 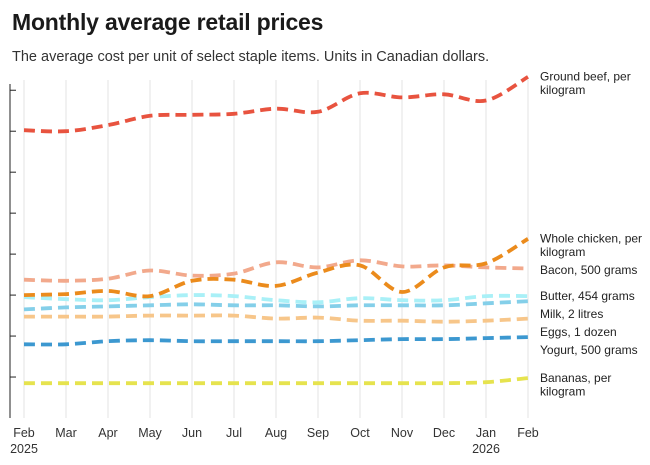 I want to click on x-tick-label: Nov, so click(x=402, y=433).